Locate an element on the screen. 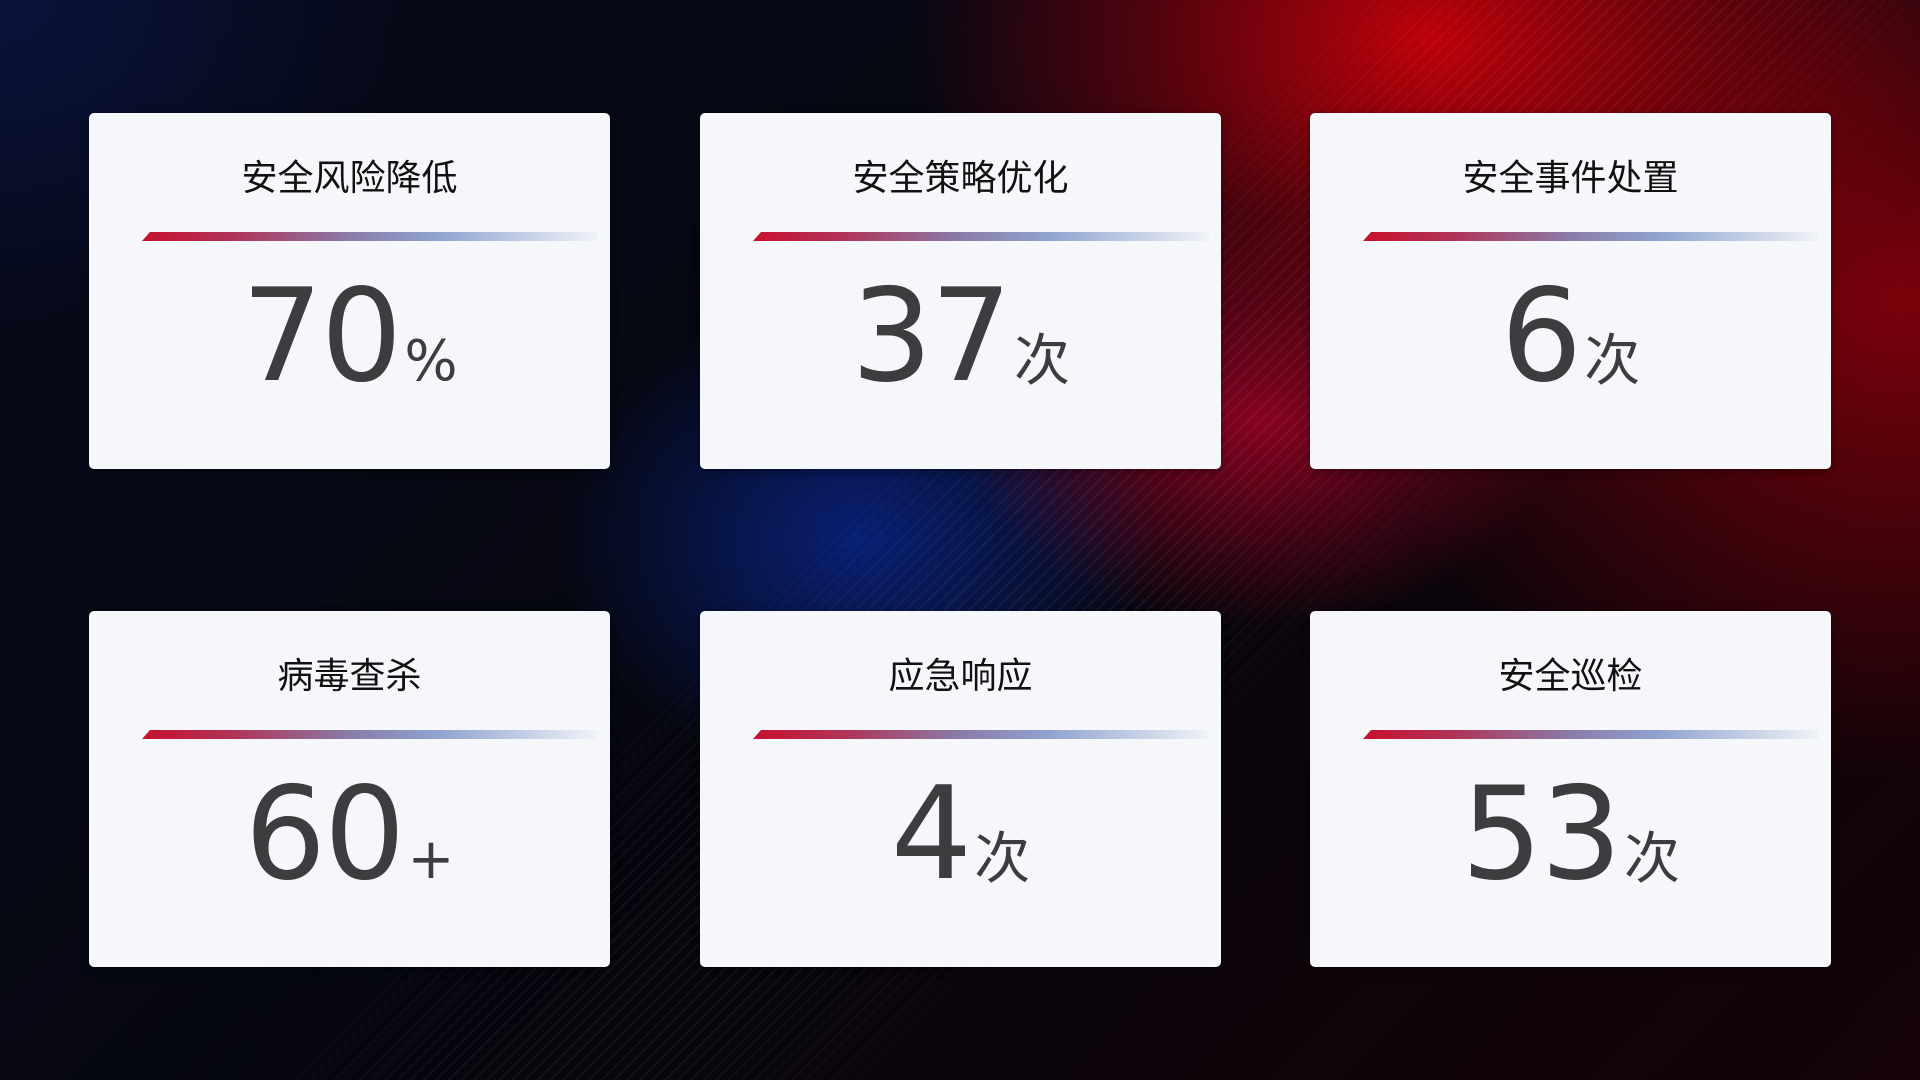  card-value: 37次 is located at coordinates (960, 337).